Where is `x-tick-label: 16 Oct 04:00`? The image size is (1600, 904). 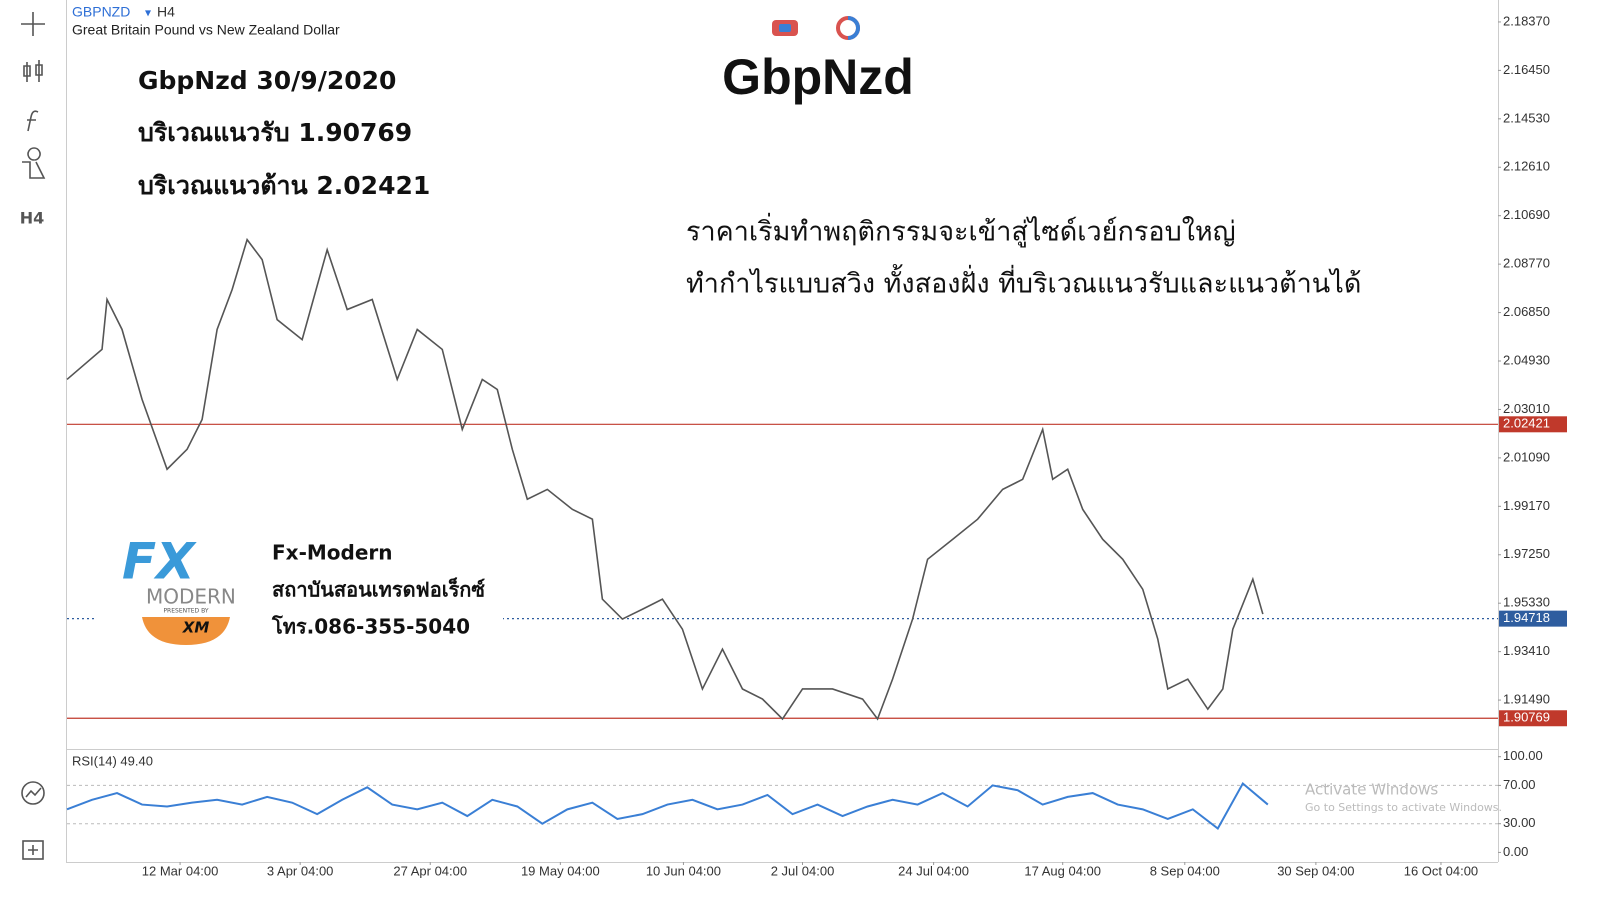 x-tick-label: 16 Oct 04:00 is located at coordinates (1441, 870).